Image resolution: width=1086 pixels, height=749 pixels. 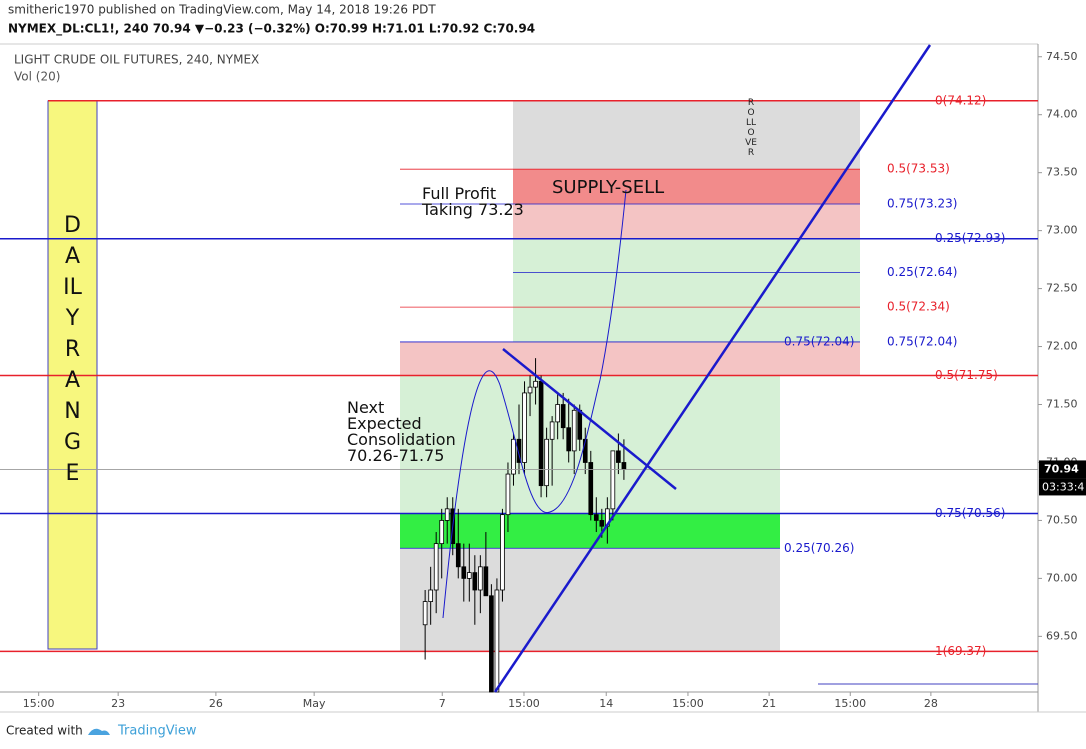 I want to click on subtitle: Vol (20), so click(x=37, y=77).